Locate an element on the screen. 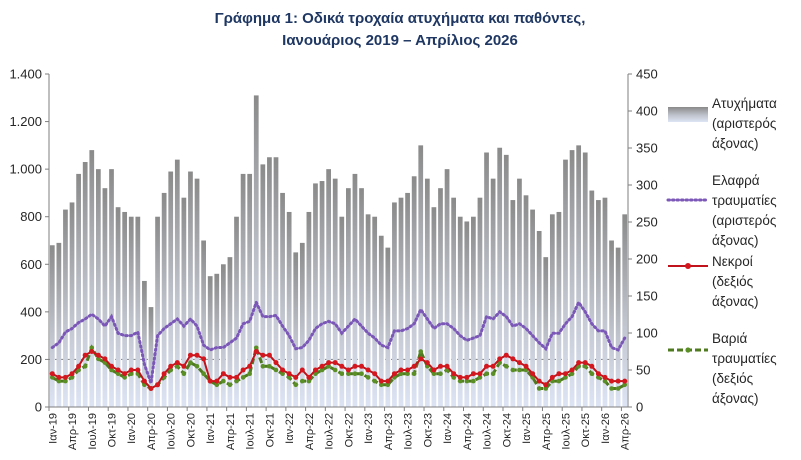  x-axis-tick-label: Ιαν-22 is located at coordinates (290, 428).